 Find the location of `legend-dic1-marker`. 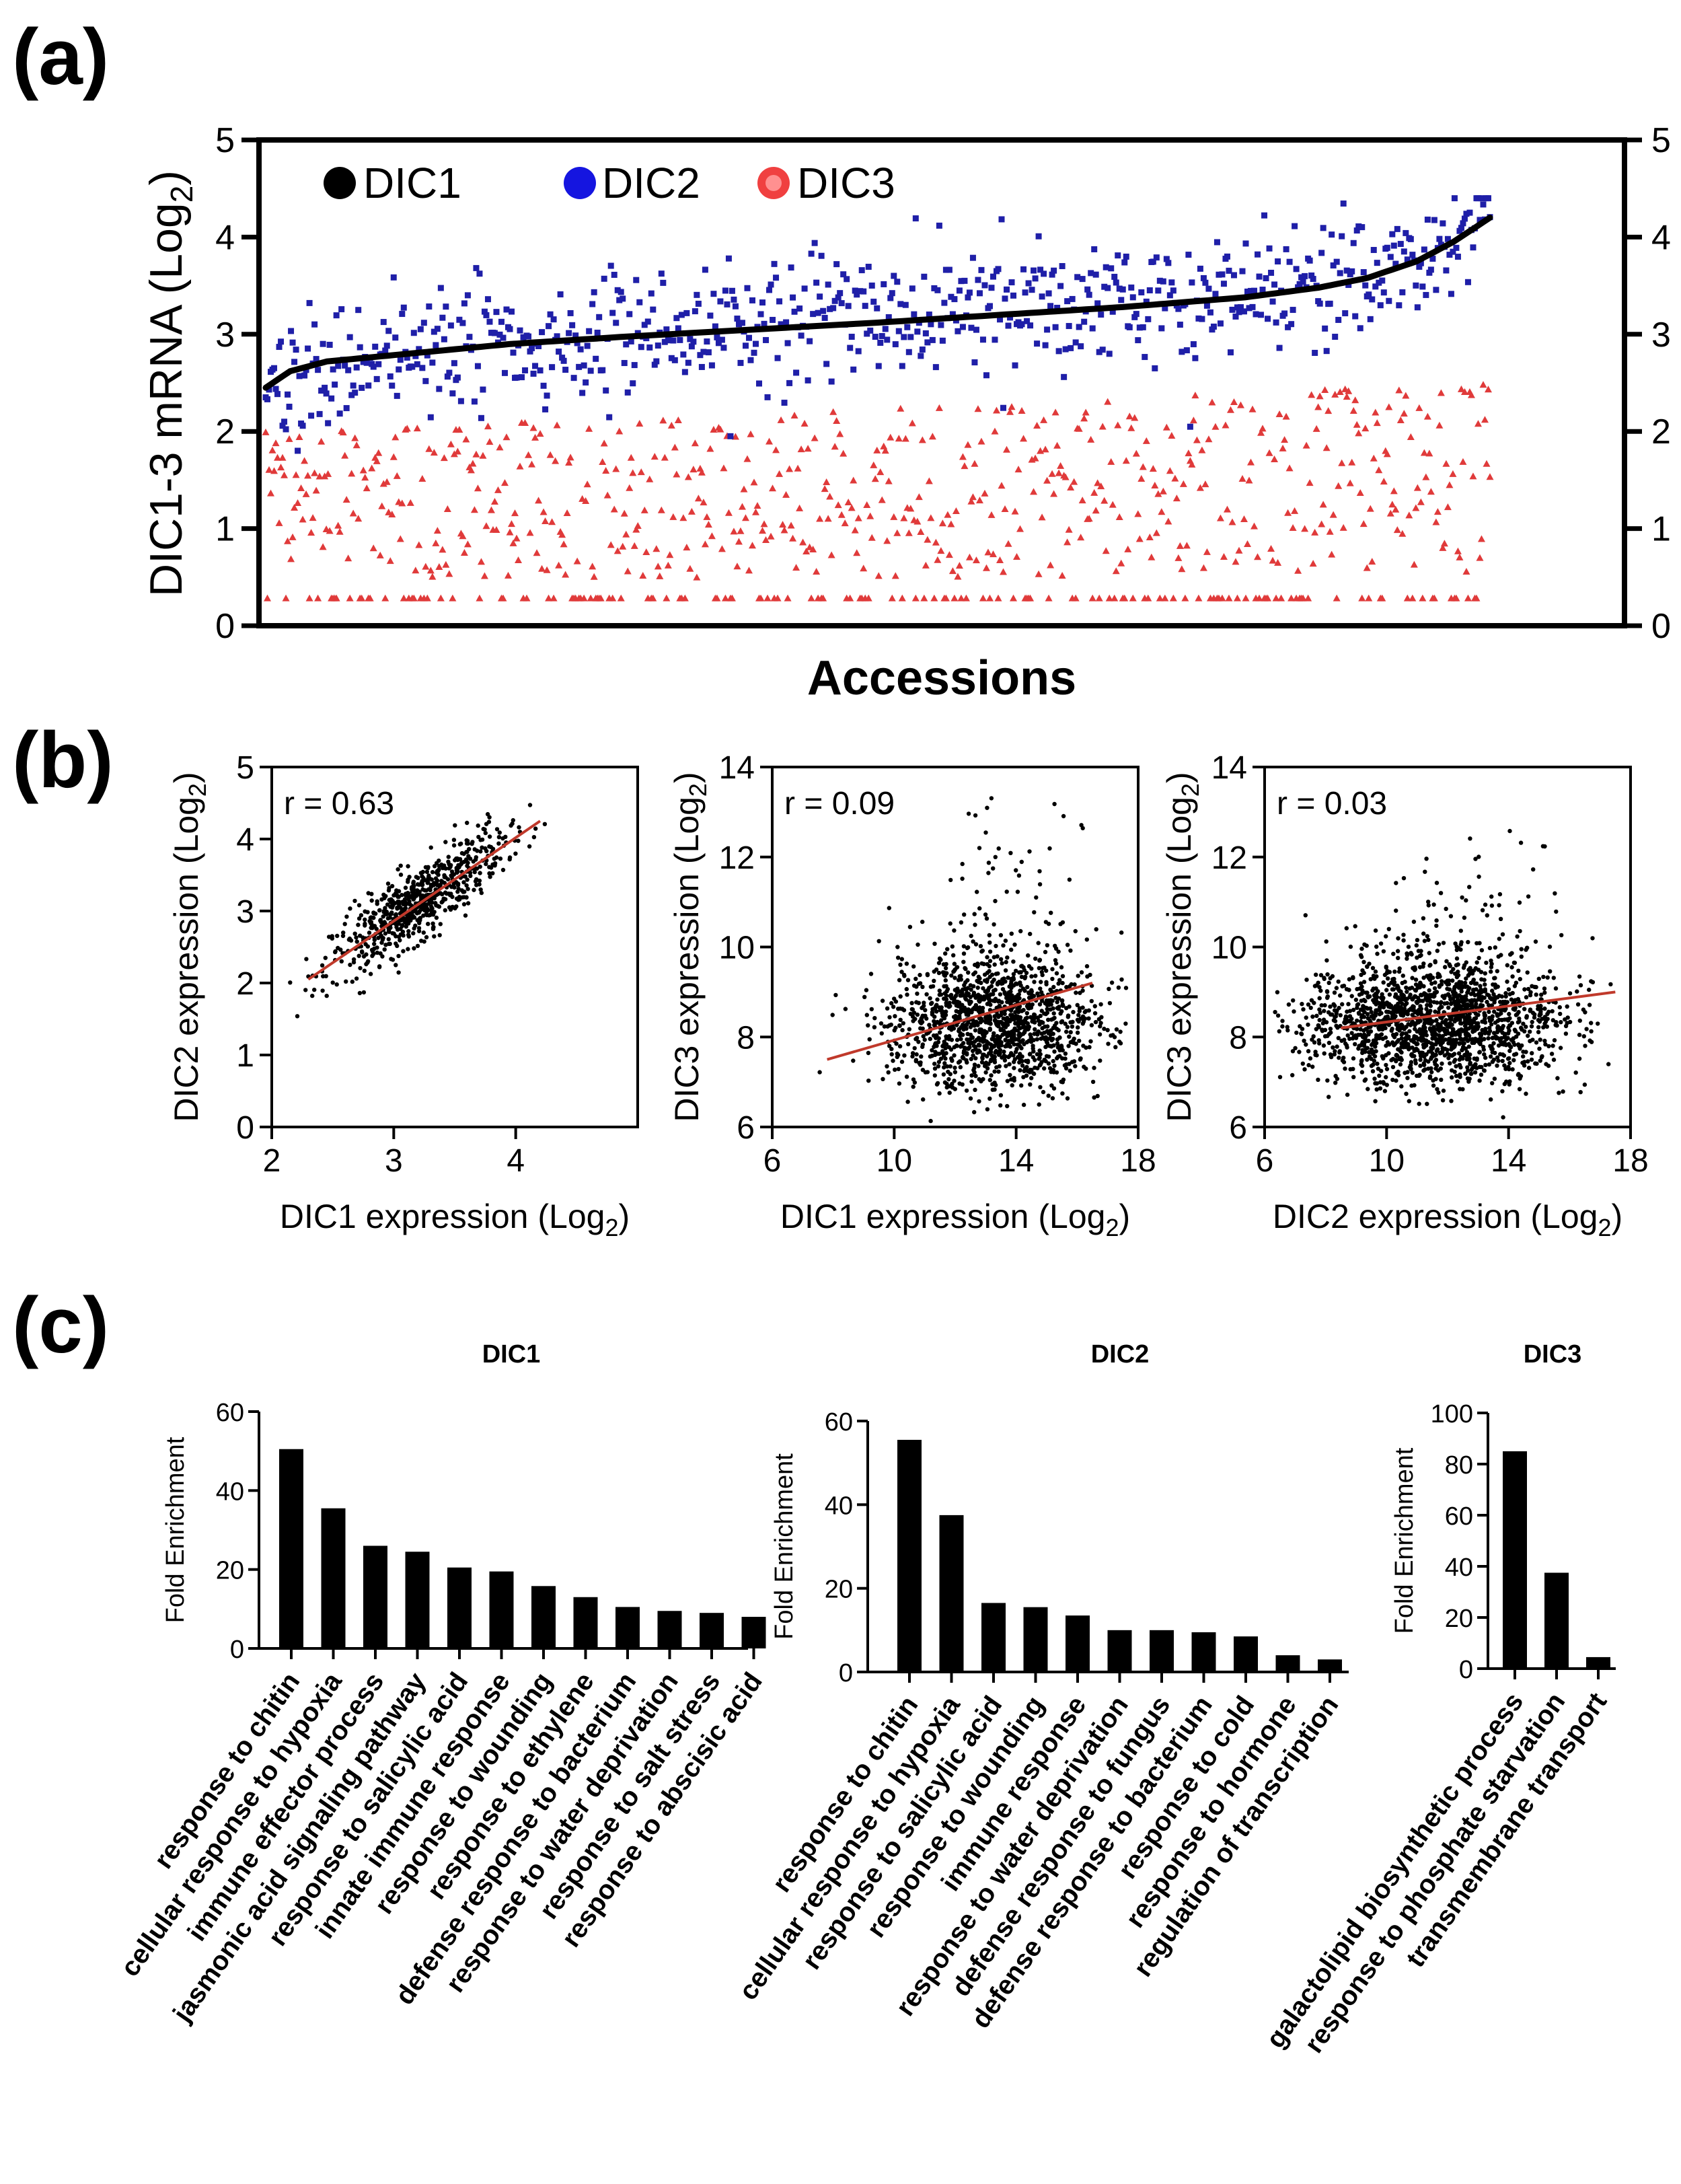

legend-dic1-marker is located at coordinates (340, 183).